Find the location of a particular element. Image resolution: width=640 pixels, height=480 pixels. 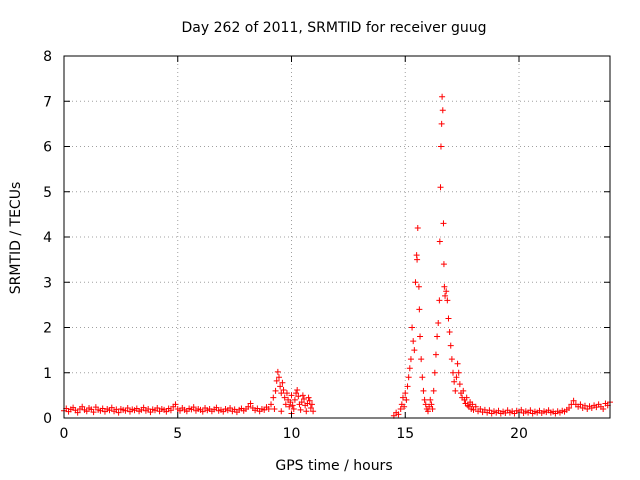

x-axis-label: GPS time / hours is located at coordinates (333, 466).